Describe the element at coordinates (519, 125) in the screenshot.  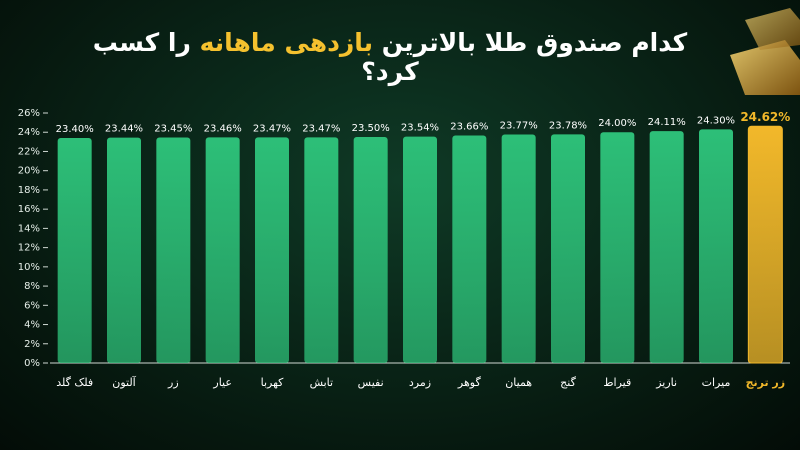
I see `value-label: 23.77%` at that location.